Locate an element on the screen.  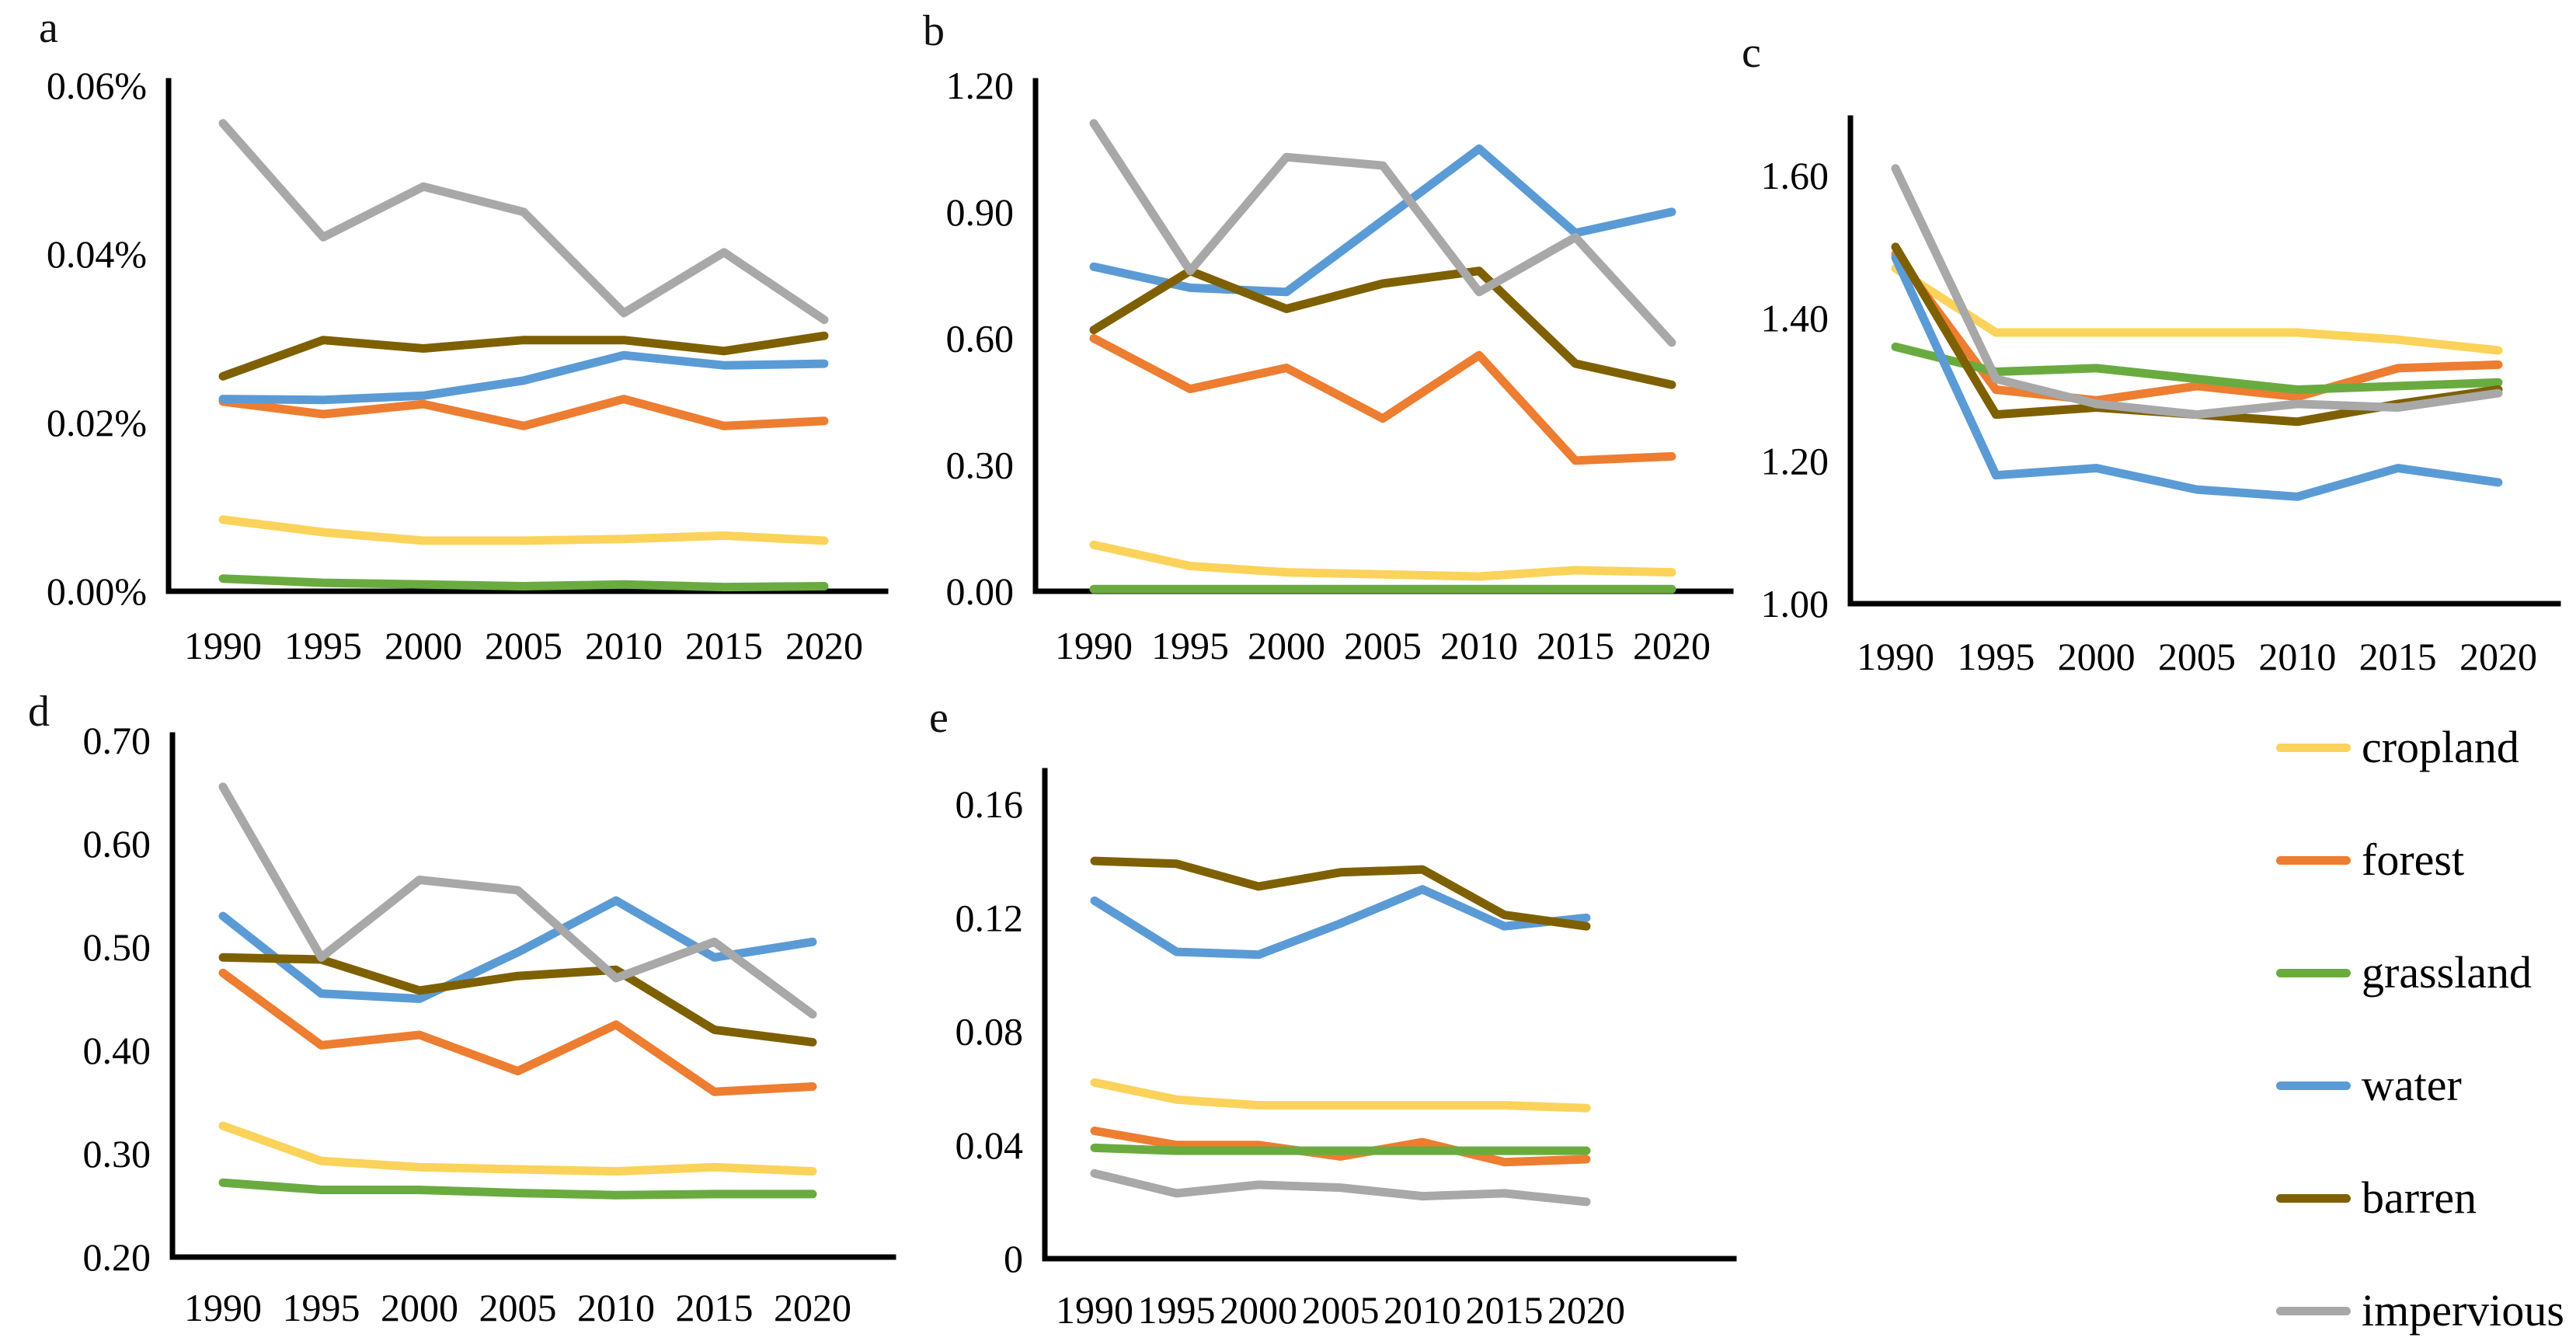
legend-line-swatch-impervious is located at coordinates (2313, 1310).